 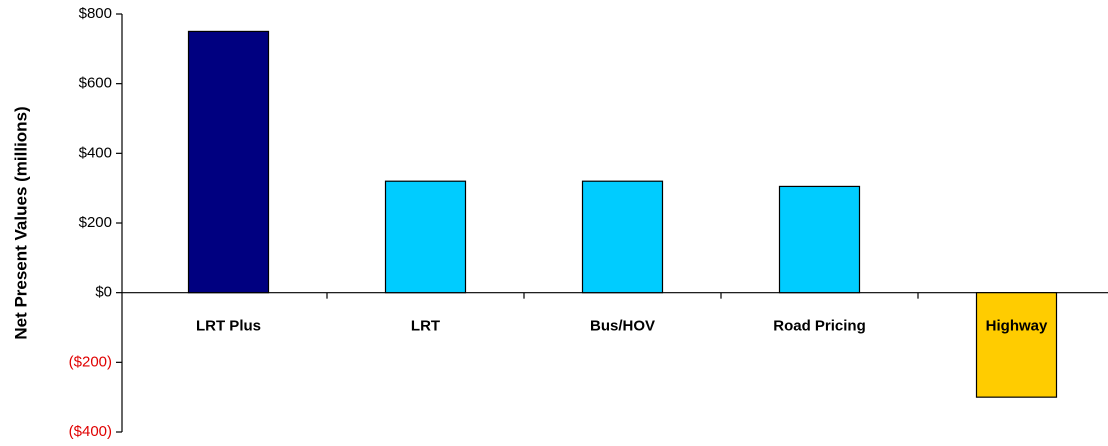 What do you see at coordinates (819, 326) in the screenshot?
I see `x-tick-label: Road Pricing` at bounding box center [819, 326].